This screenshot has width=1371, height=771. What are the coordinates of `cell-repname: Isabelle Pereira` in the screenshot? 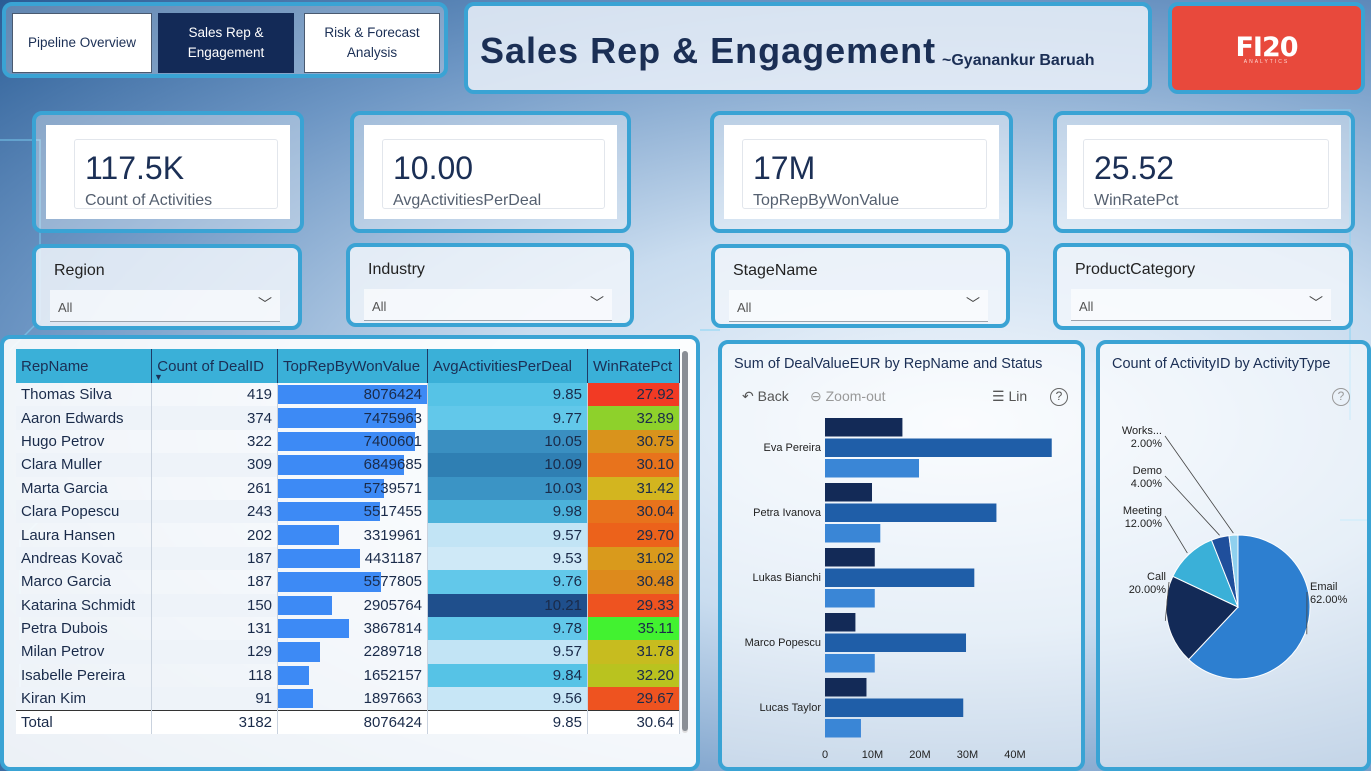 It's located at (84, 675).